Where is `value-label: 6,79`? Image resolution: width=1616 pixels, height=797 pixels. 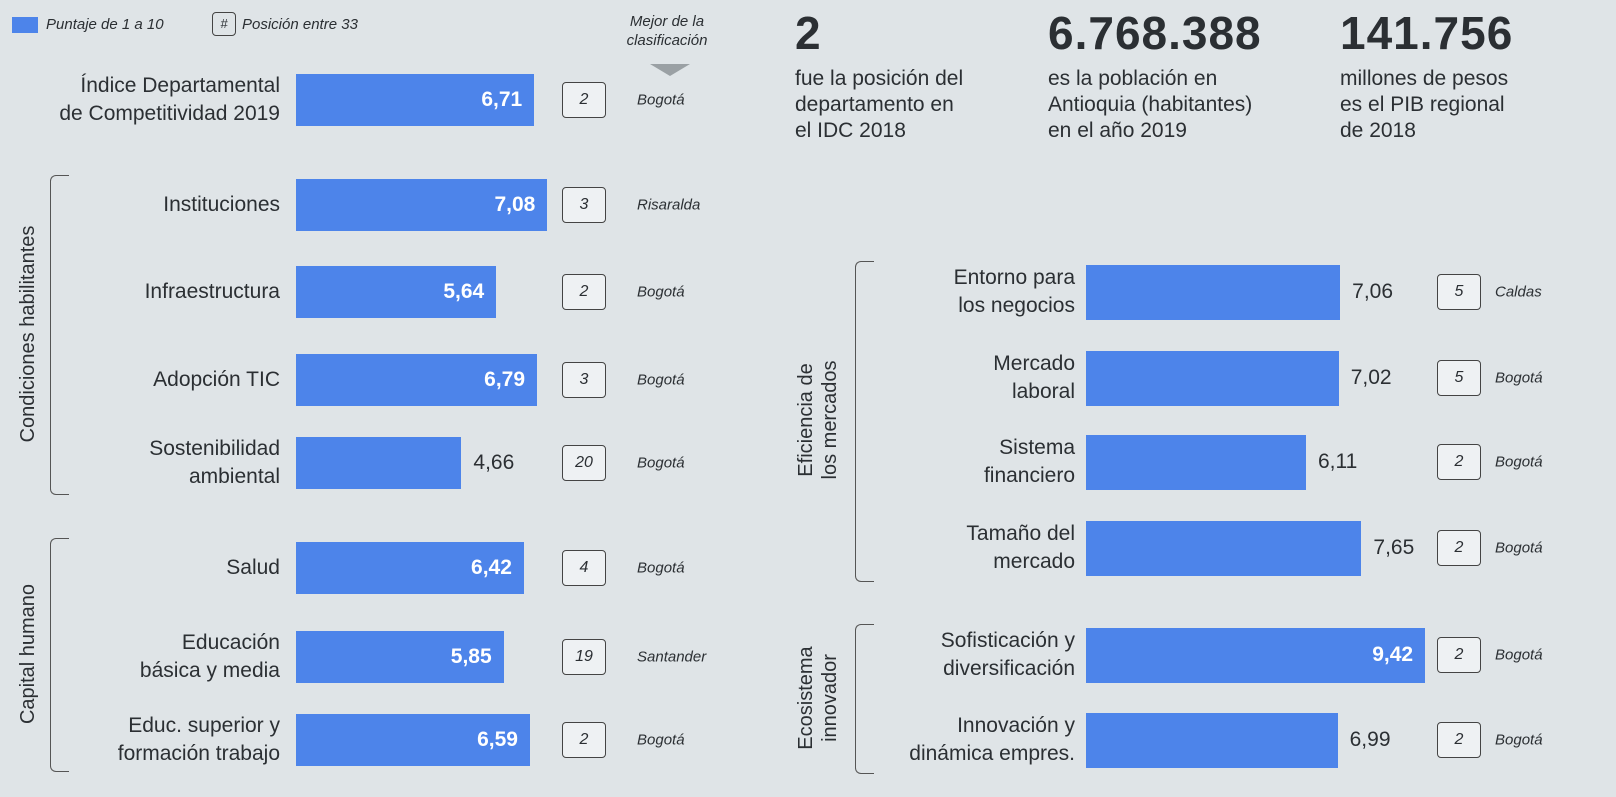
value-label: 6,79 is located at coordinates (505, 379).